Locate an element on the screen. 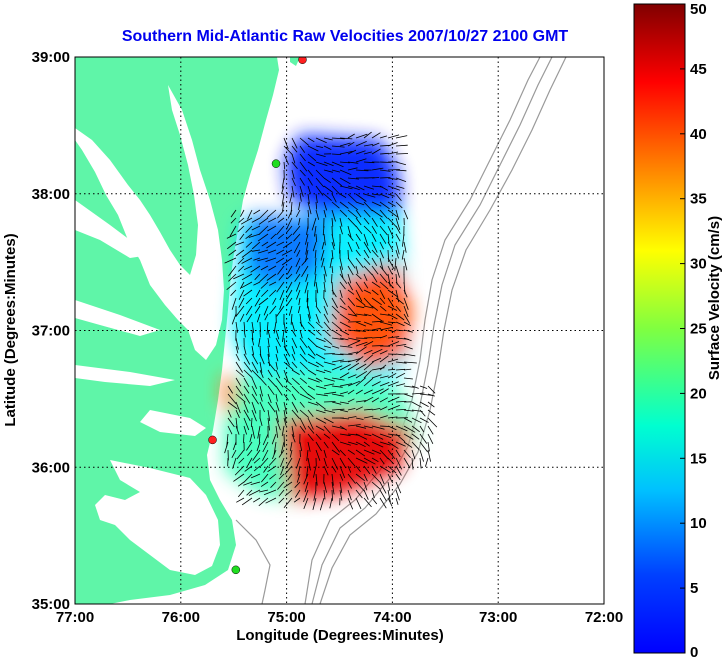 The width and height of the screenshot is (724, 659). colorbar-tick-label: 45 is located at coordinates (698, 69).